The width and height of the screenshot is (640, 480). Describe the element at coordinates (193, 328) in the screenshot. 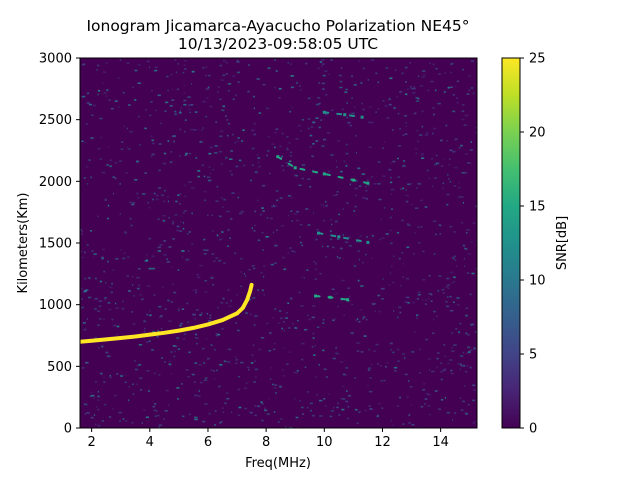

I see `echo-point` at that location.